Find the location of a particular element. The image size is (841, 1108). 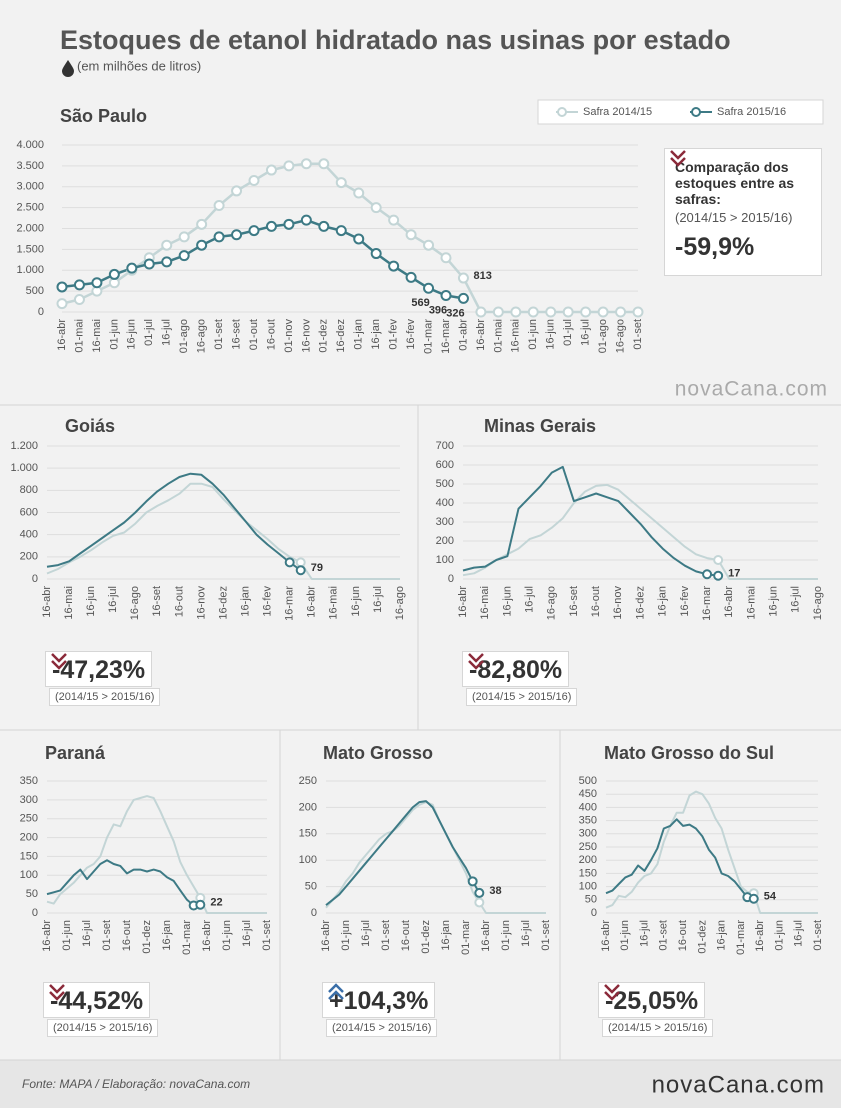

x-tick-label: 01-mai is located at coordinates (79, 336).